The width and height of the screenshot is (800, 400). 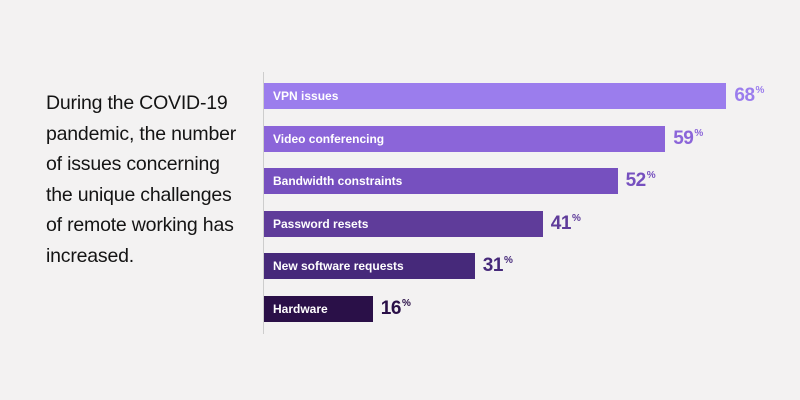 What do you see at coordinates (391, 308) in the screenshot?
I see `data-label-value: 16` at bounding box center [391, 308].